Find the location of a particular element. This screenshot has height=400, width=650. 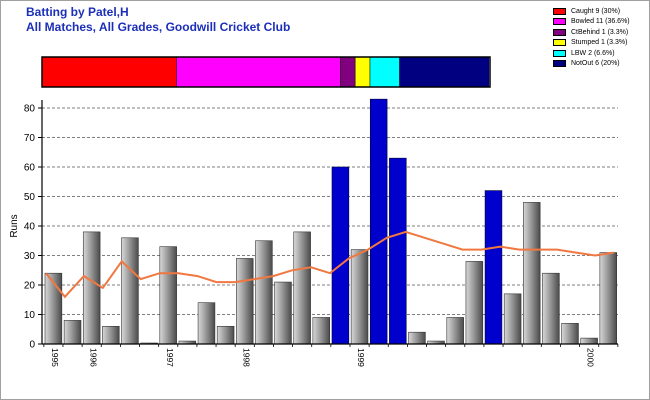

legend-label: CtBehind 1 (3.3%) is located at coordinates (600, 32).